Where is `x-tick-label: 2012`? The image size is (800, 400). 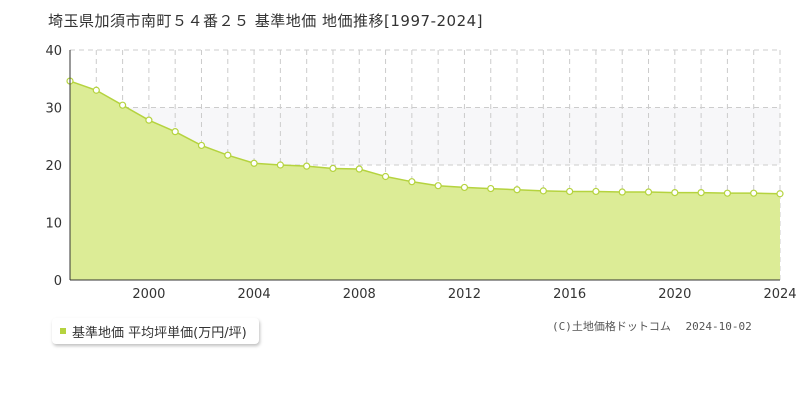 x-tick-label: 2012 is located at coordinates (464, 294).